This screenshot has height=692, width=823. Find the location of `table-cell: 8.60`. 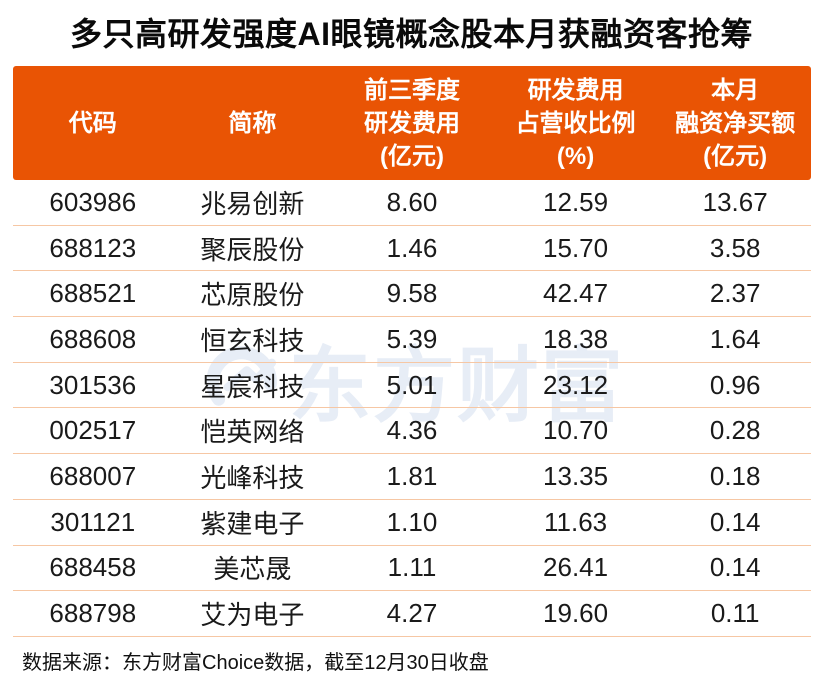

table-cell: 8.60 is located at coordinates (412, 201).